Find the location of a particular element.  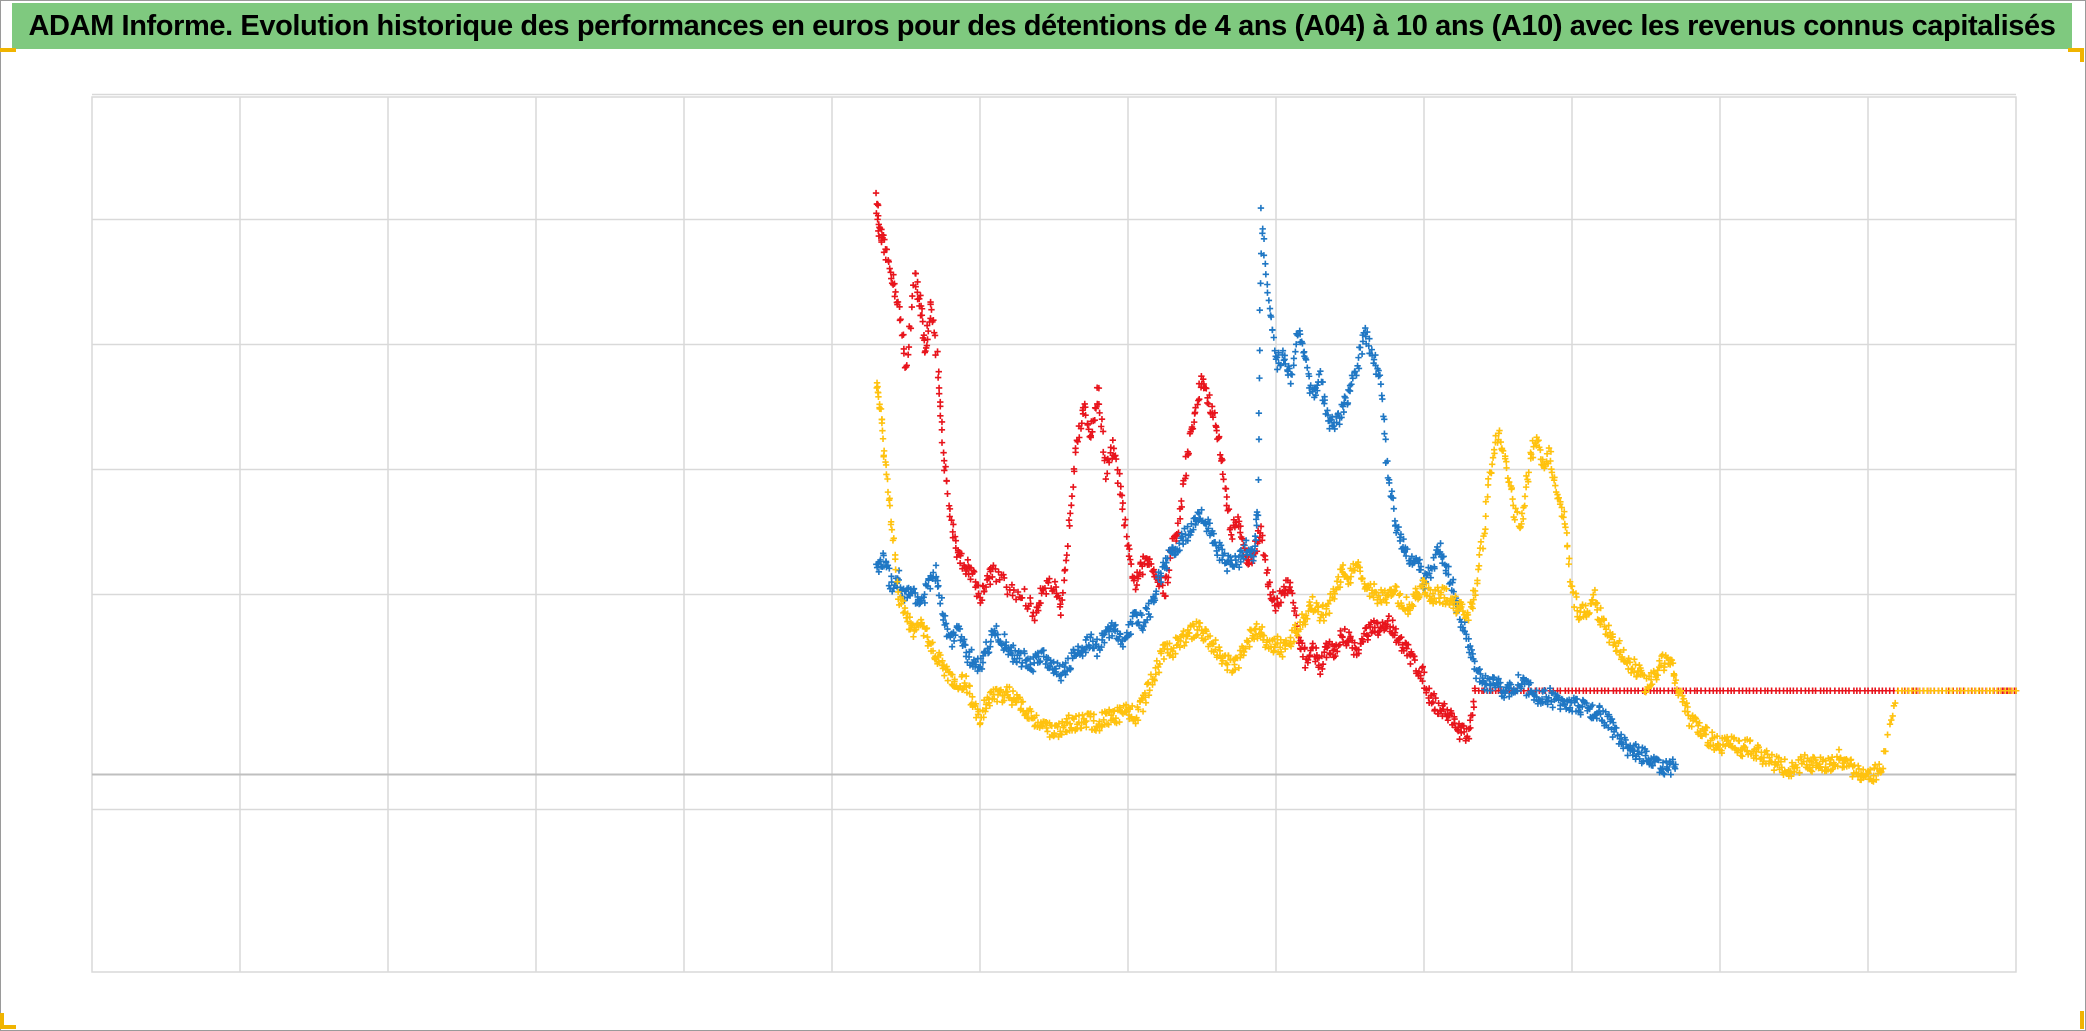

corner-accent-bottom-left is located at coordinates (2, 1021).